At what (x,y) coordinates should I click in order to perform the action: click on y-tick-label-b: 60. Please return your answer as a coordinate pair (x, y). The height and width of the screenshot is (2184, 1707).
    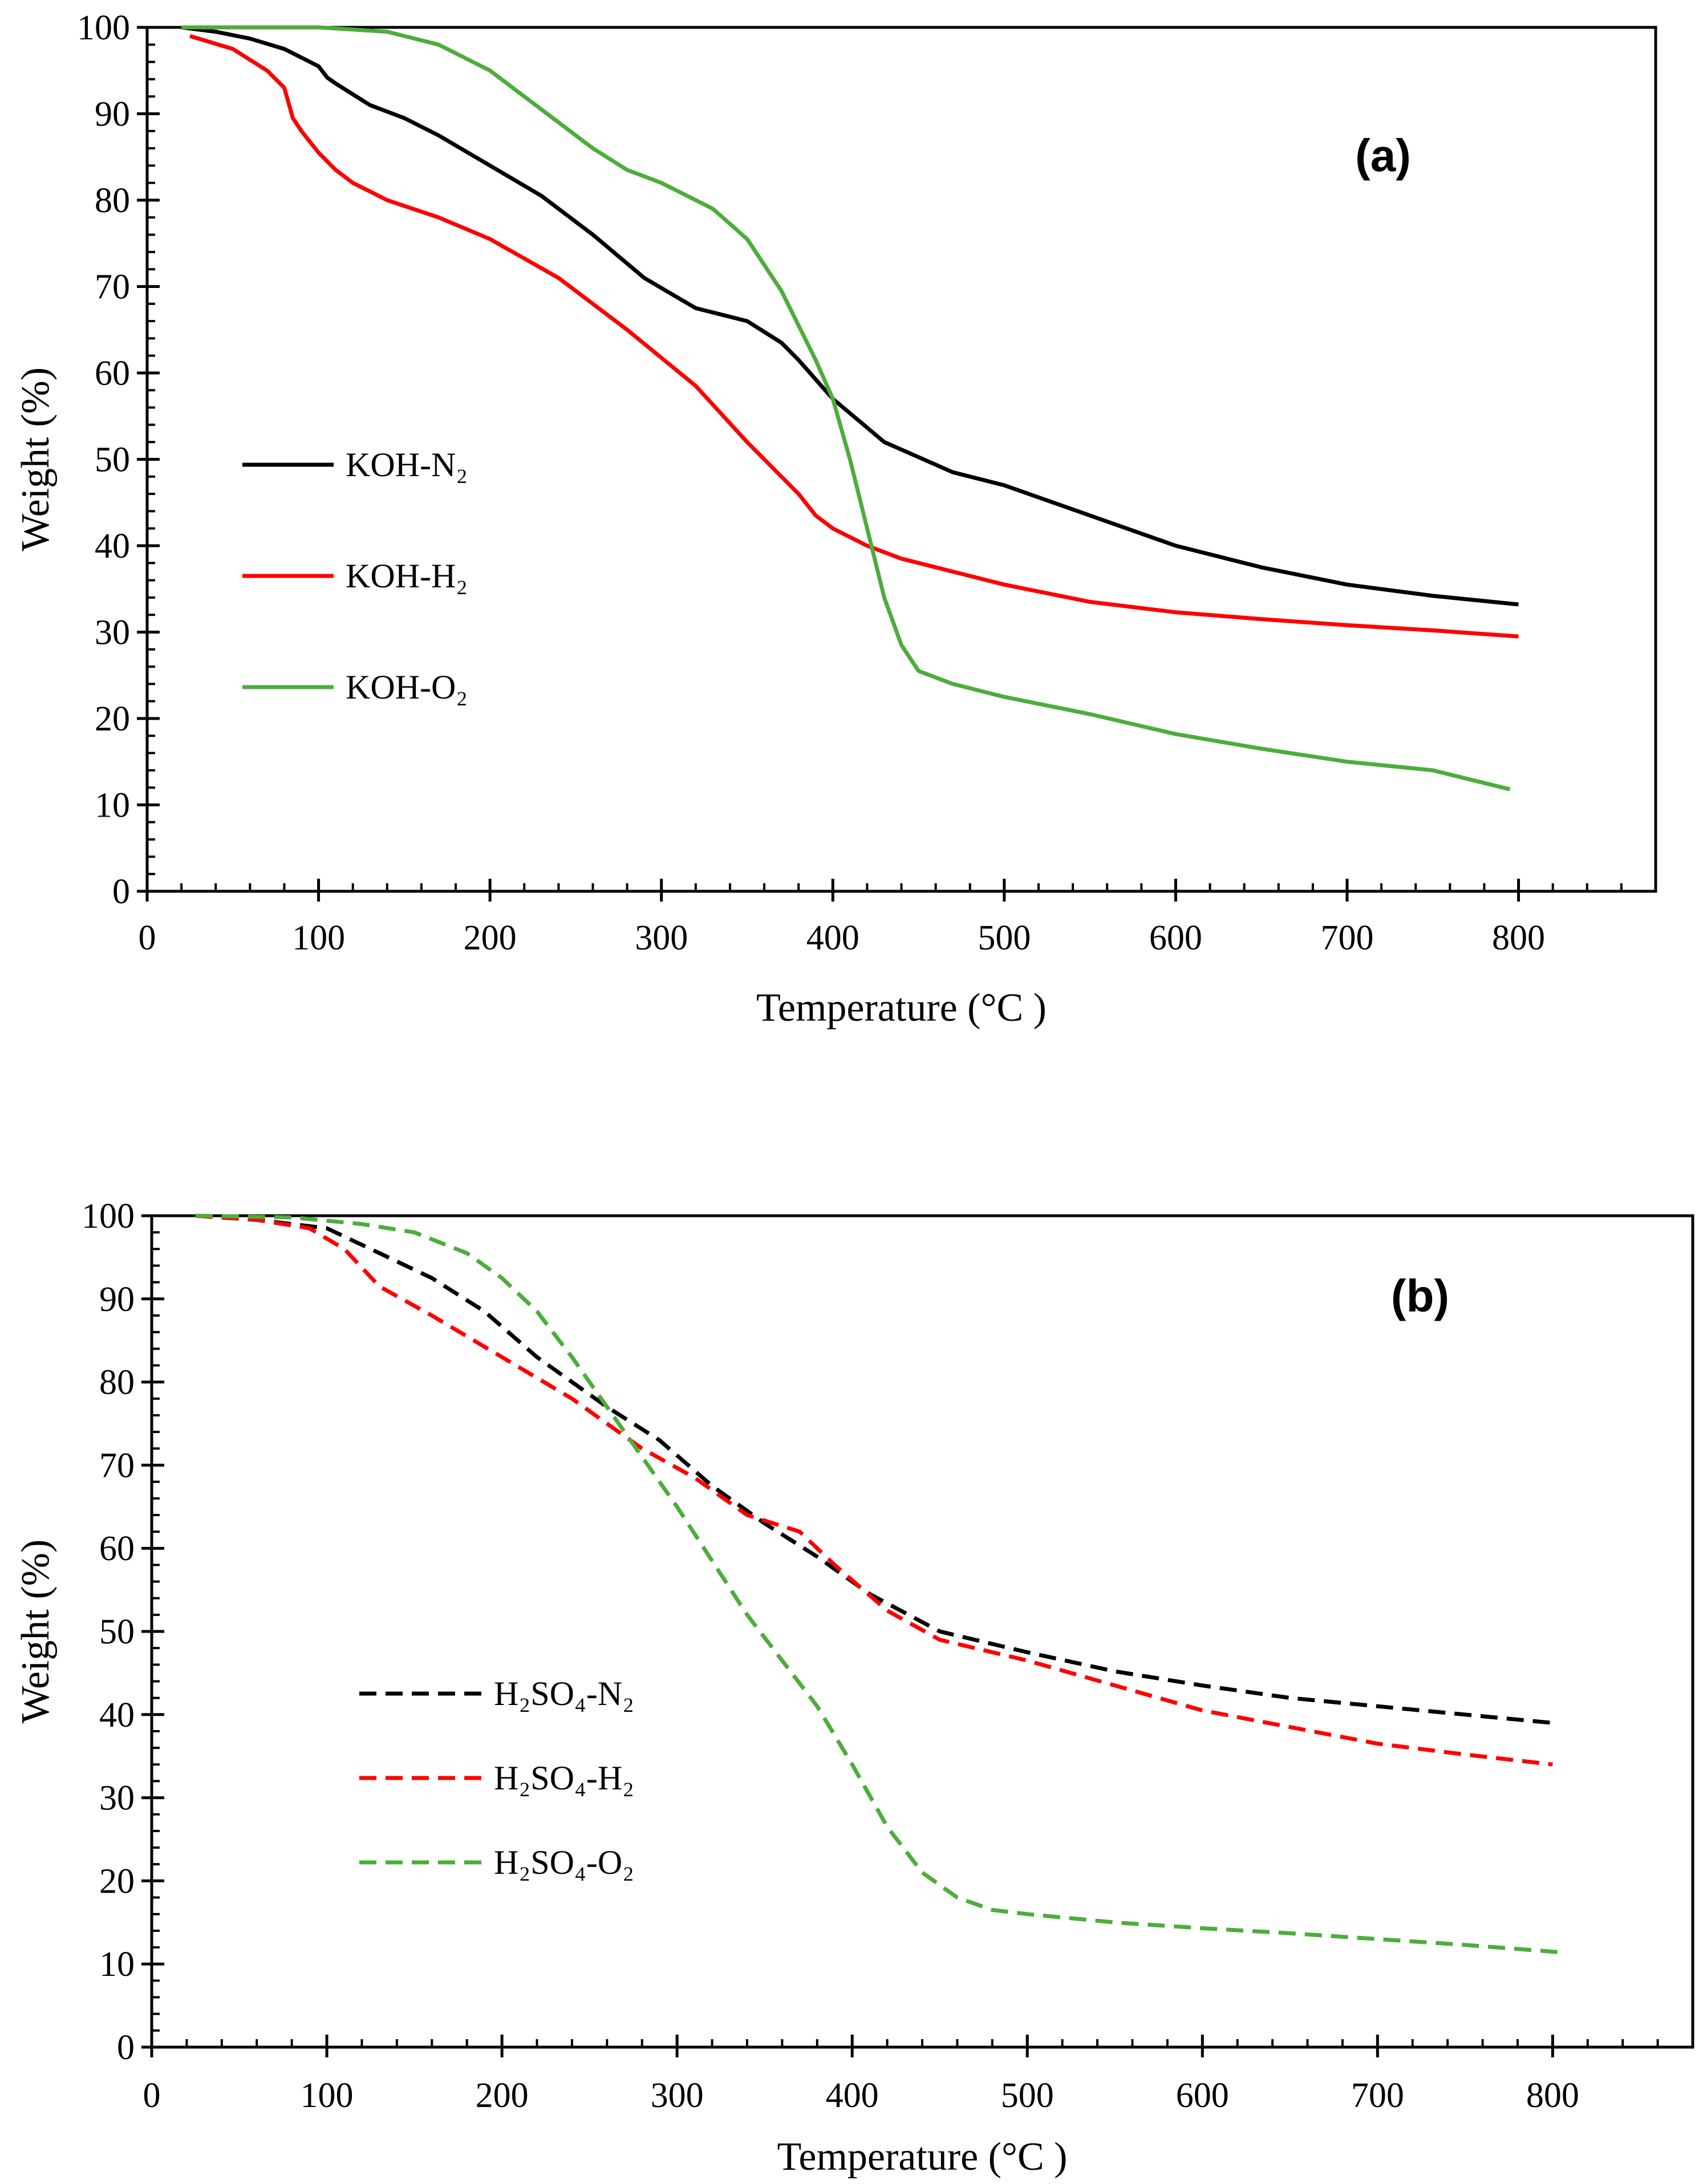
    Looking at the image, I should click on (117, 1548).